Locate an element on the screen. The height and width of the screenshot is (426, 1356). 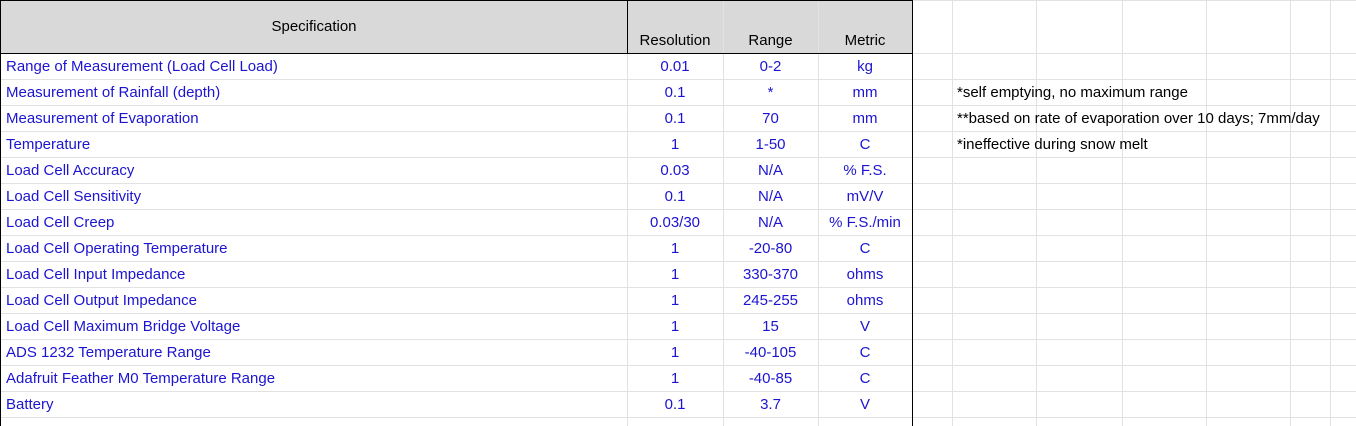
cell-metric: mV/V is located at coordinates (865, 196).